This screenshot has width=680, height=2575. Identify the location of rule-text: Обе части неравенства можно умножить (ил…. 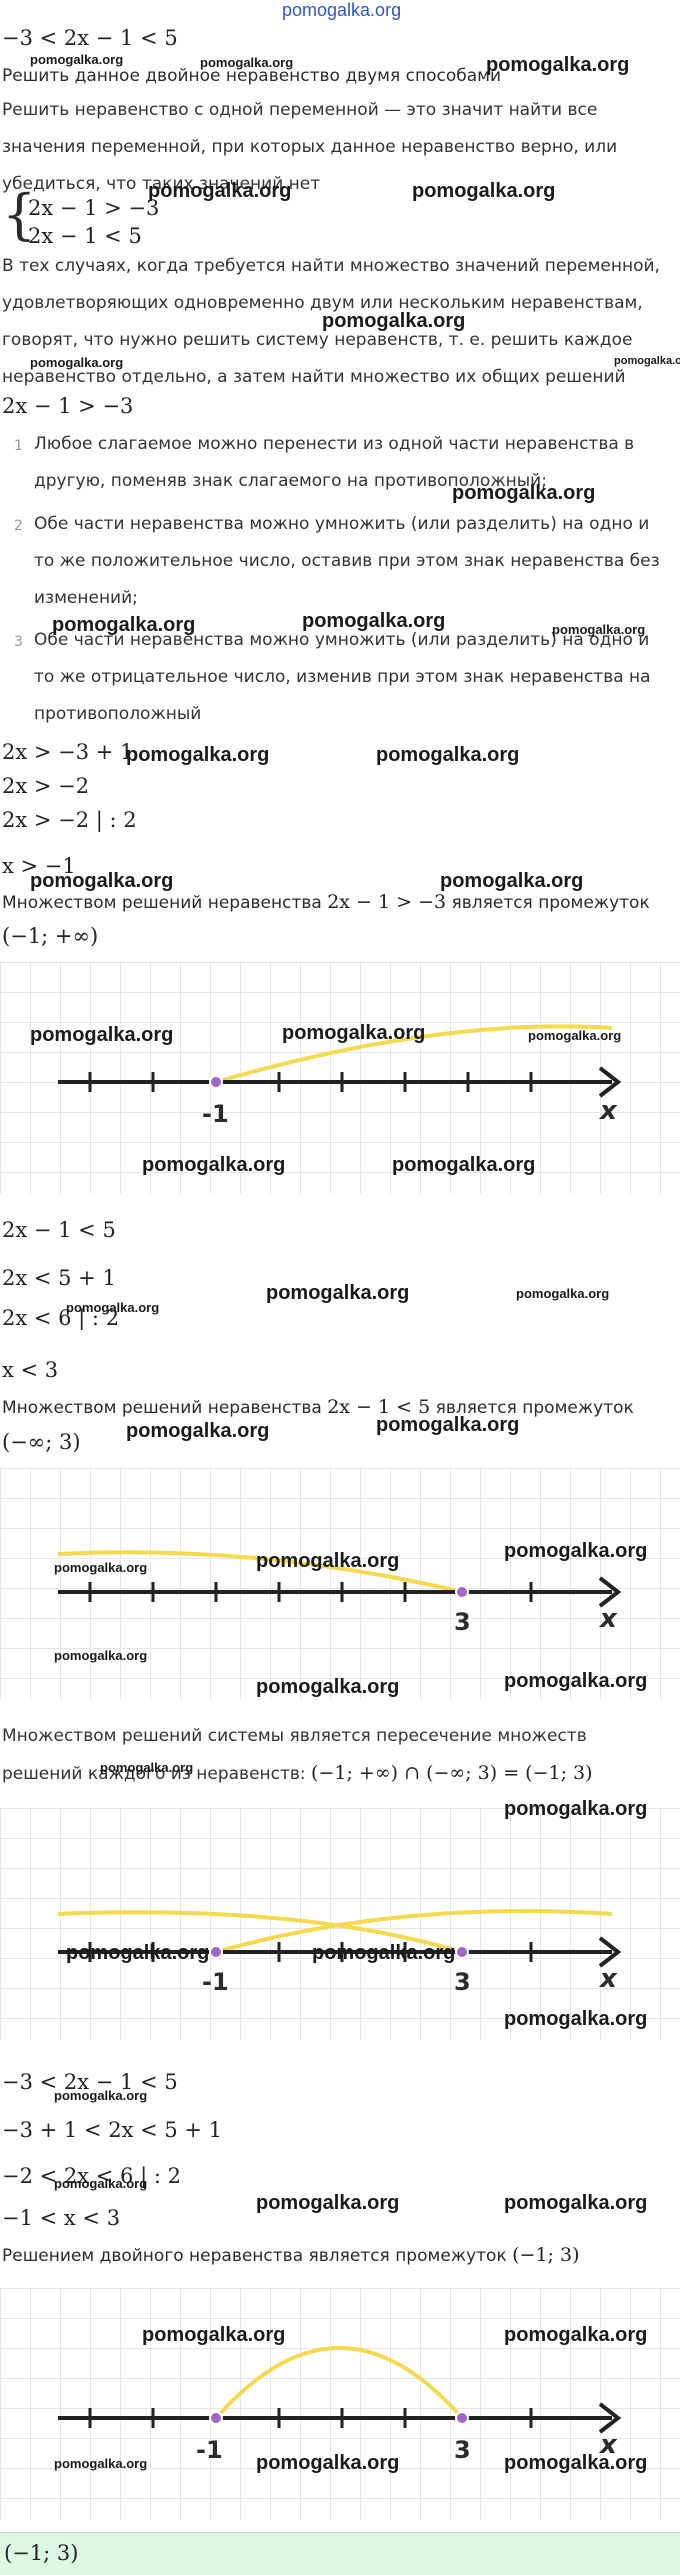
(347, 561).